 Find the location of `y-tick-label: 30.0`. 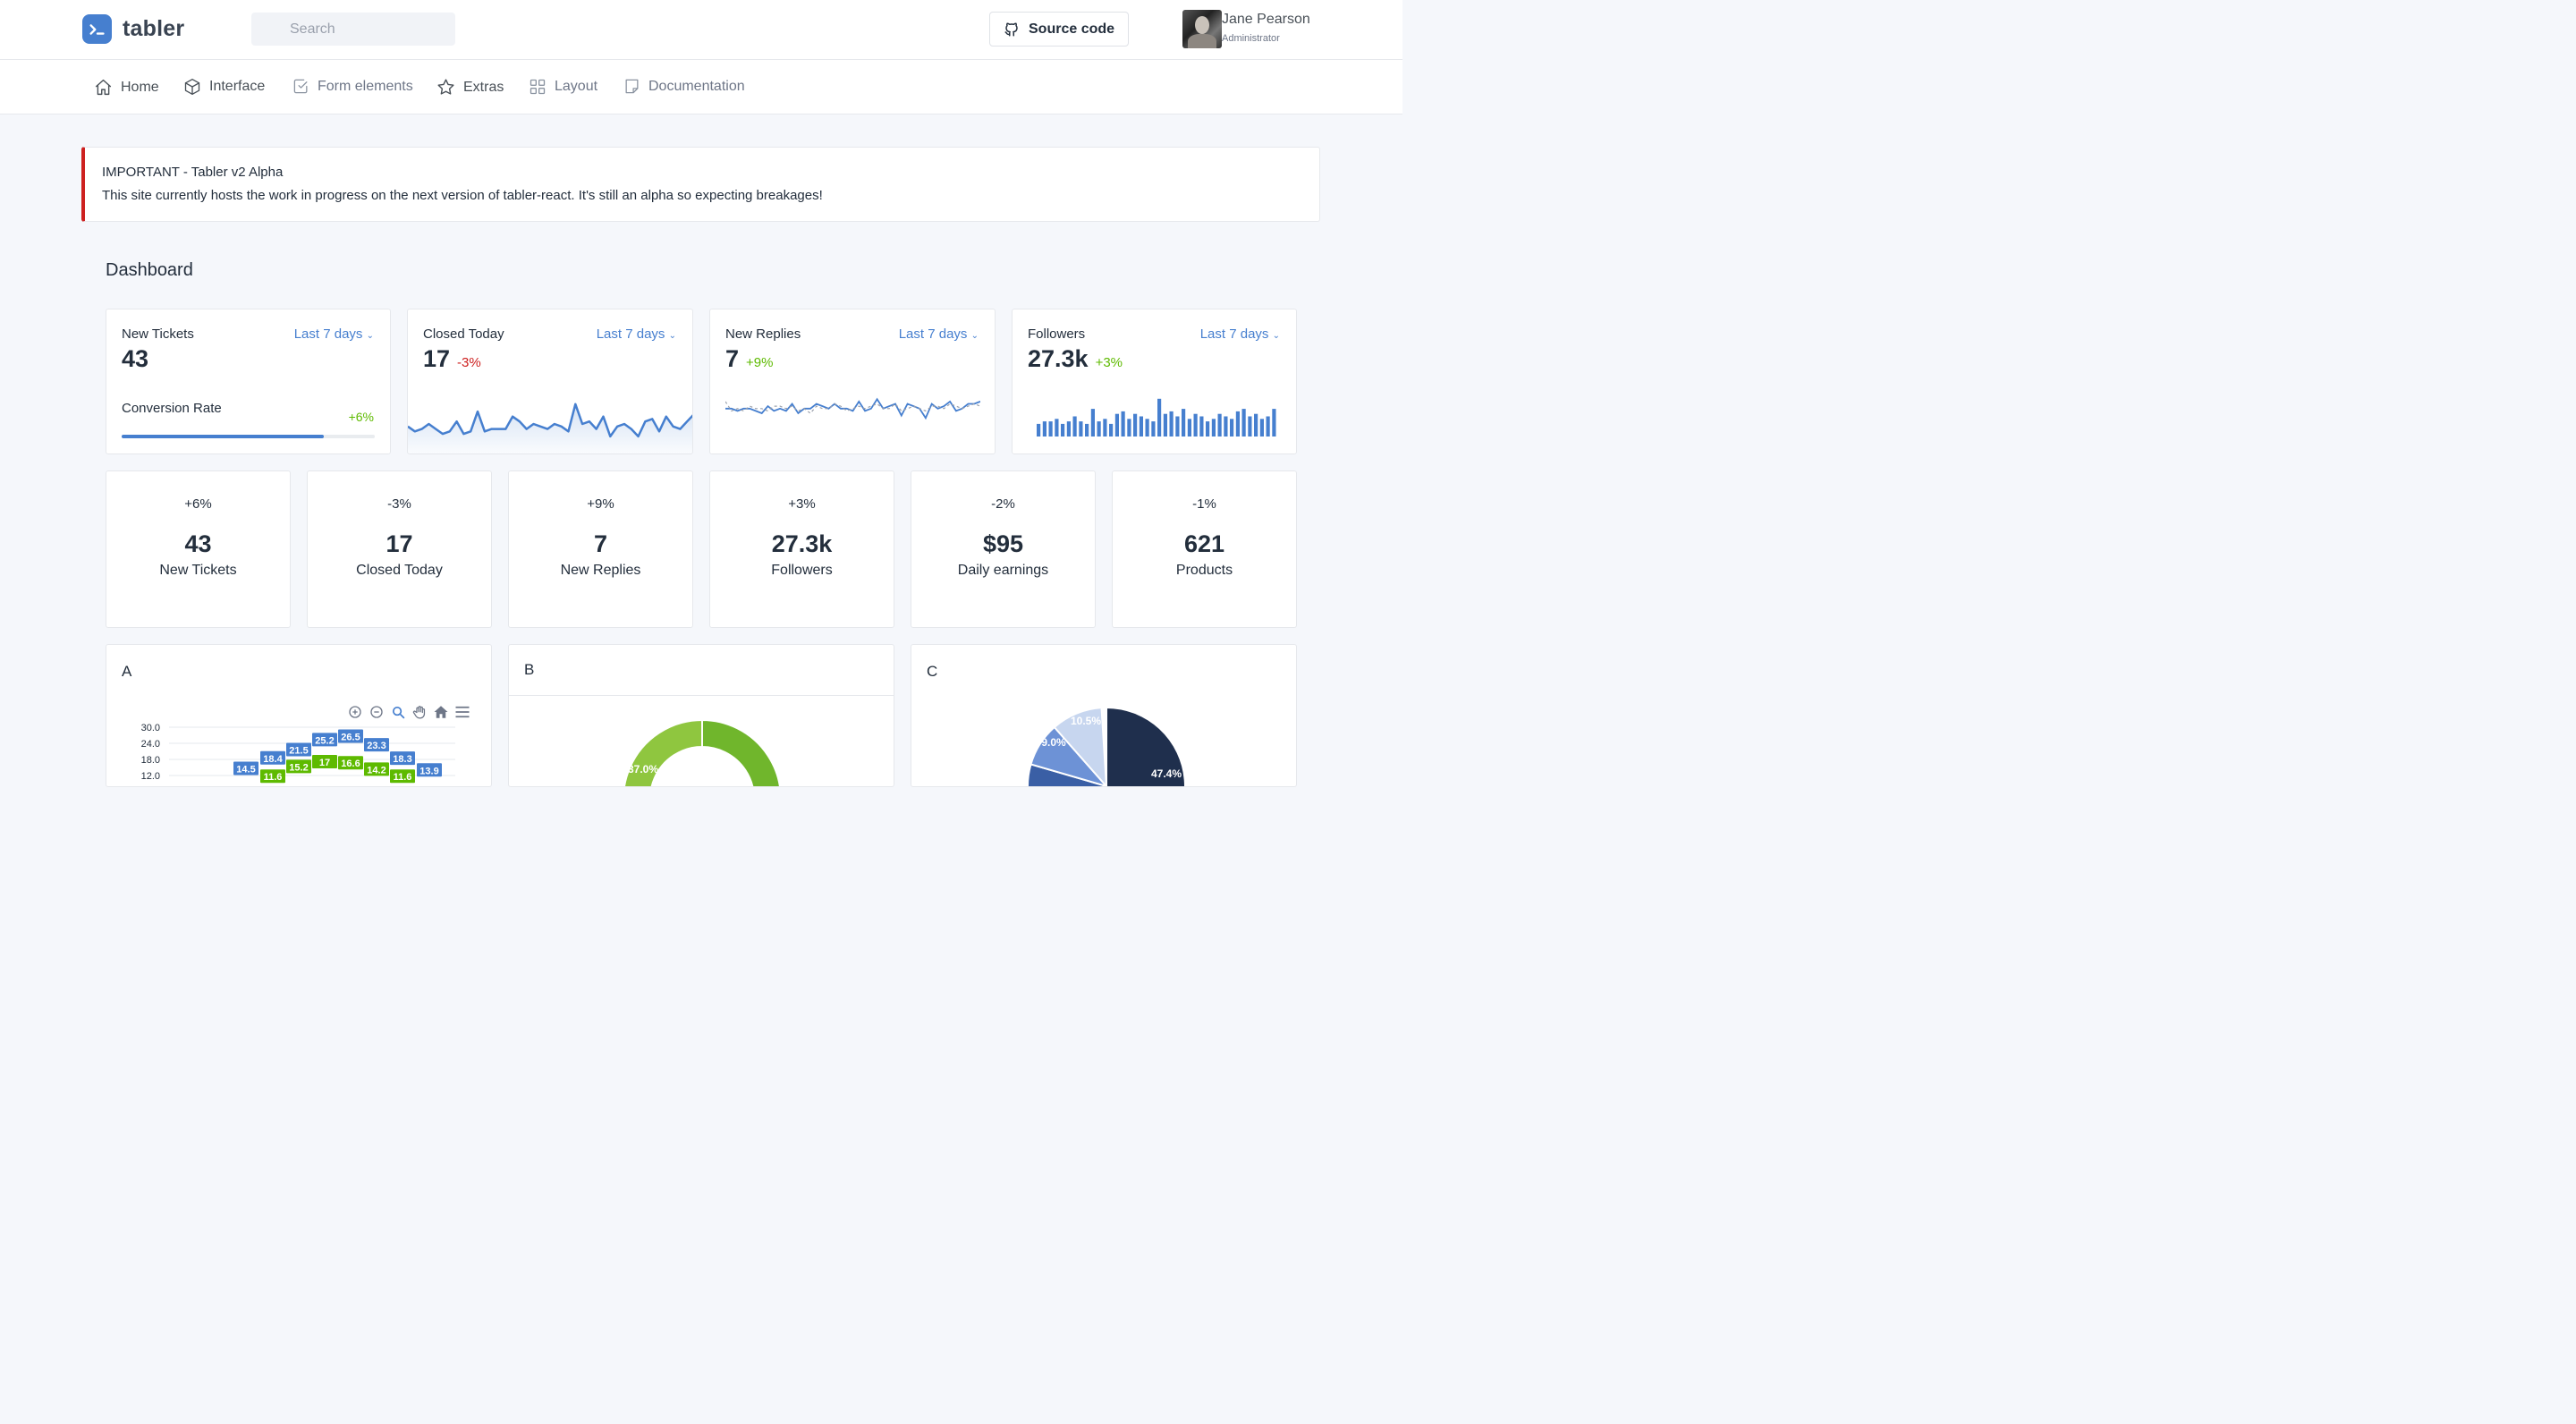

y-tick-label: 30.0 is located at coordinates (150, 728).